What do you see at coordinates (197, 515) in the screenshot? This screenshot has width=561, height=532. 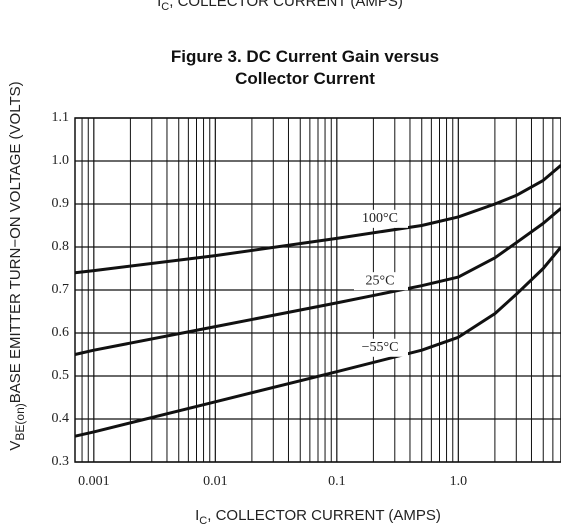 I see `x-label-main: I` at bounding box center [197, 515].